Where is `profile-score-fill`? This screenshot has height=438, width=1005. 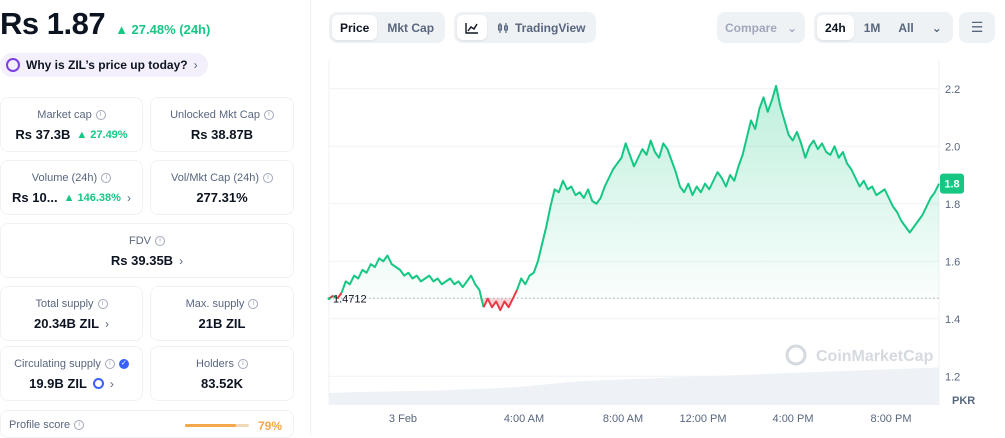 profile-score-fill is located at coordinates (210, 425).